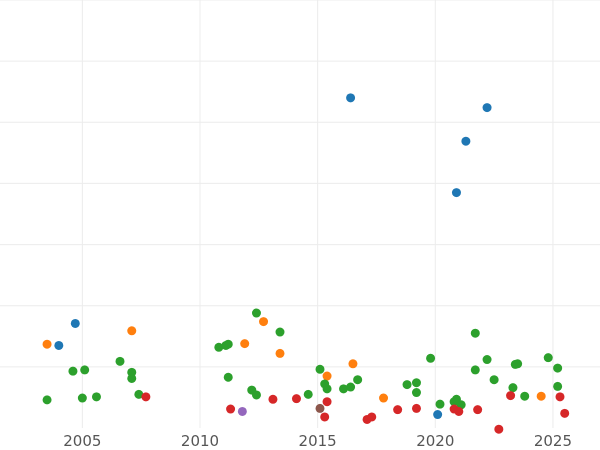  Describe the element at coordinates (200, 441) in the screenshot. I see `x-tick-label: 2010` at that location.